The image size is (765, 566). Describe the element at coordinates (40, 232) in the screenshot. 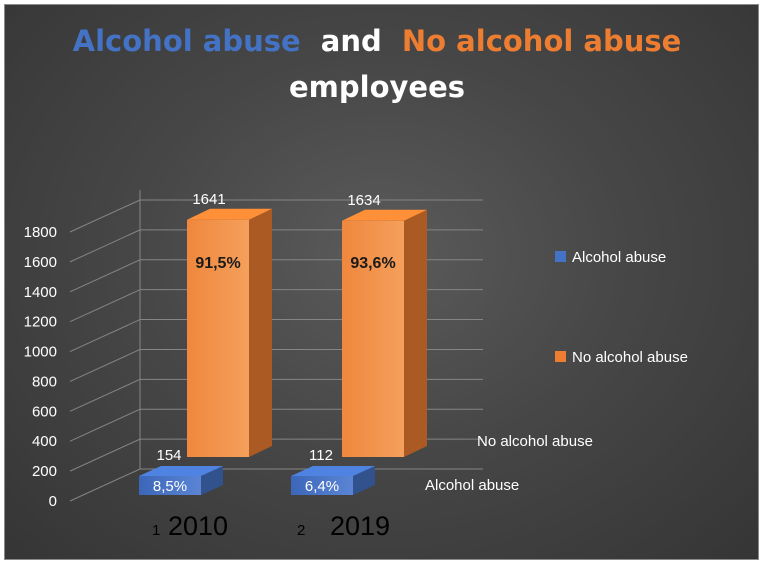

I see `y-tick-label-1800: 1800` at that location.